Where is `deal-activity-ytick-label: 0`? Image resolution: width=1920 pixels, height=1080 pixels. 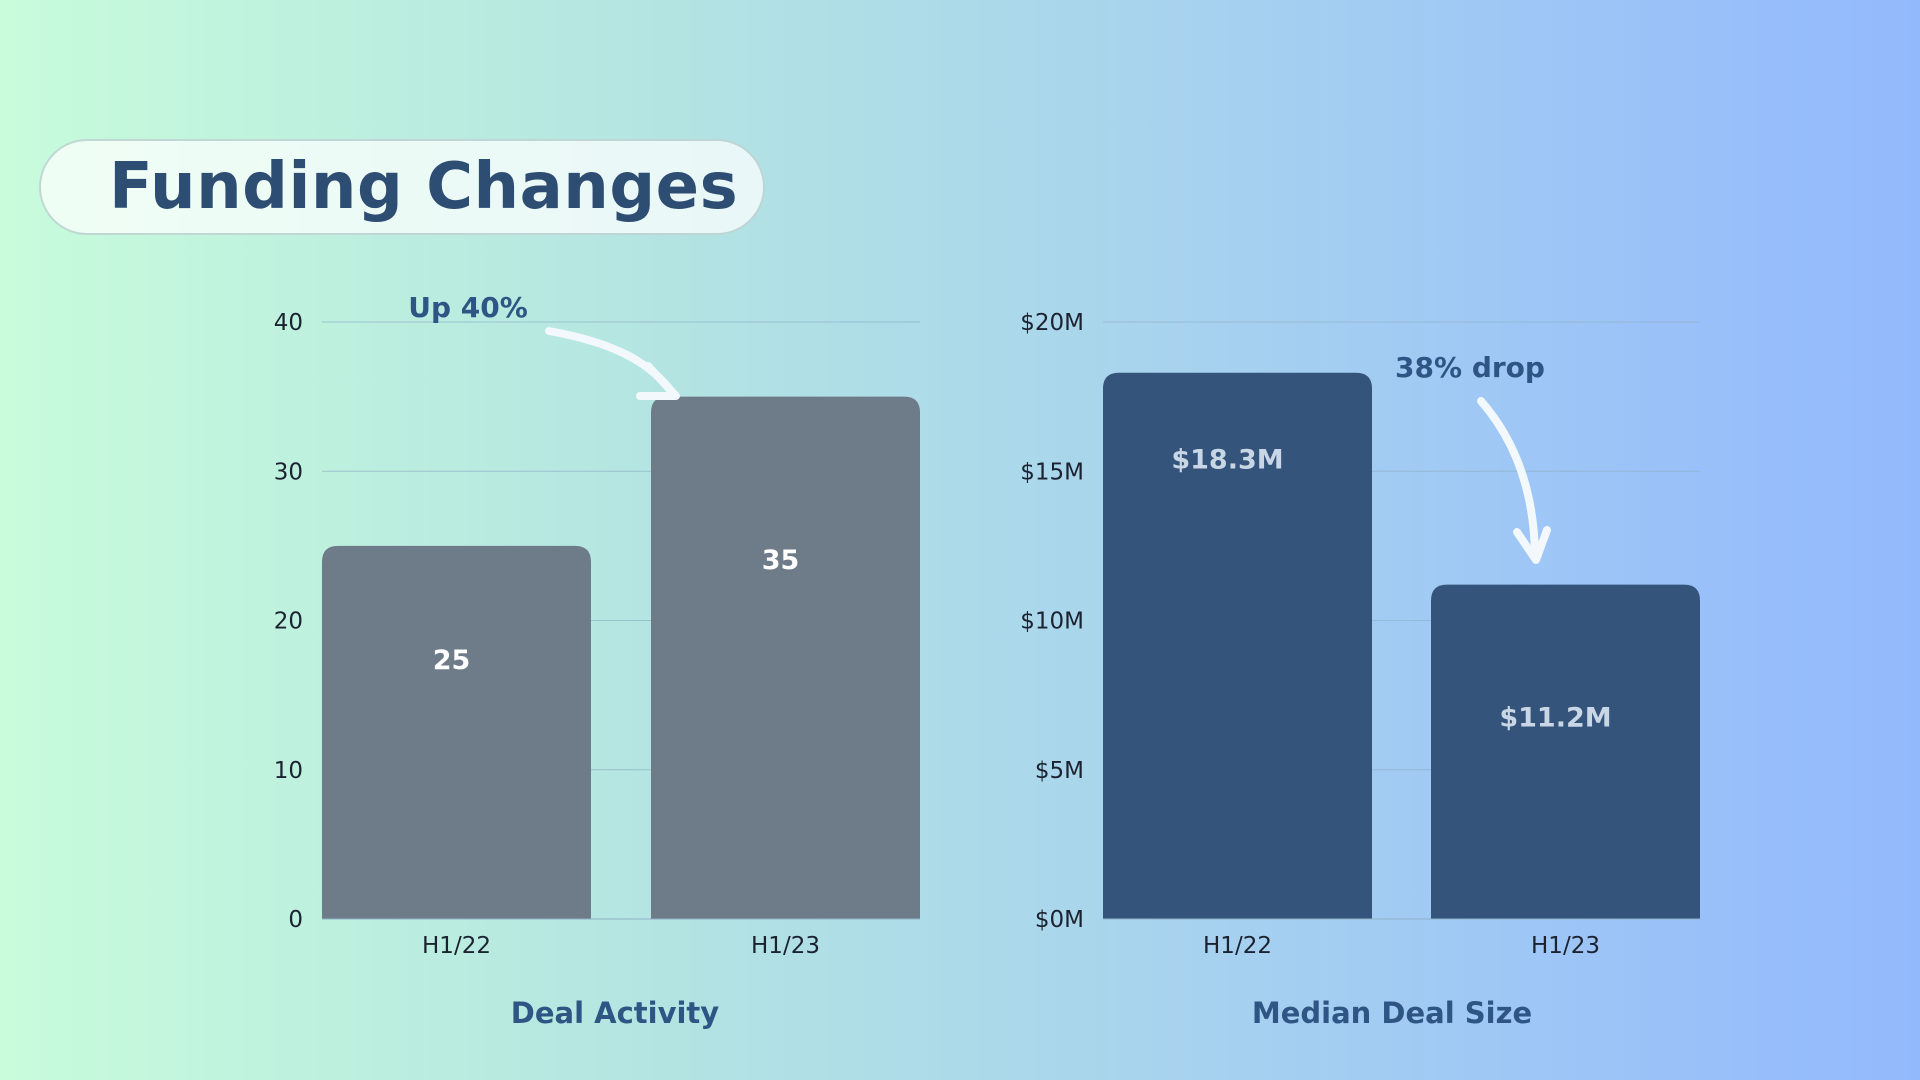 deal-activity-ytick-label: 0 is located at coordinates (295, 920).